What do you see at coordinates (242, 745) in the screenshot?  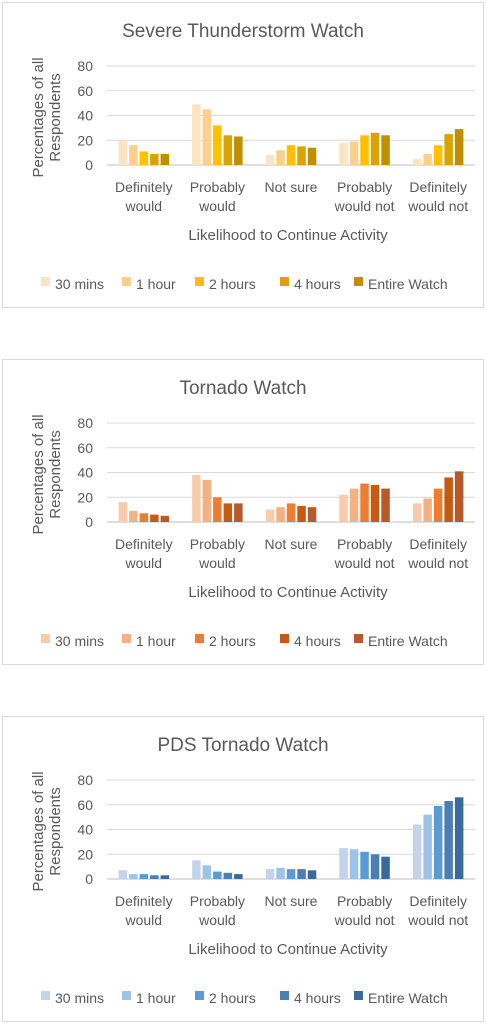 I see `chart-title: PDS Tornado Watch` at bounding box center [242, 745].